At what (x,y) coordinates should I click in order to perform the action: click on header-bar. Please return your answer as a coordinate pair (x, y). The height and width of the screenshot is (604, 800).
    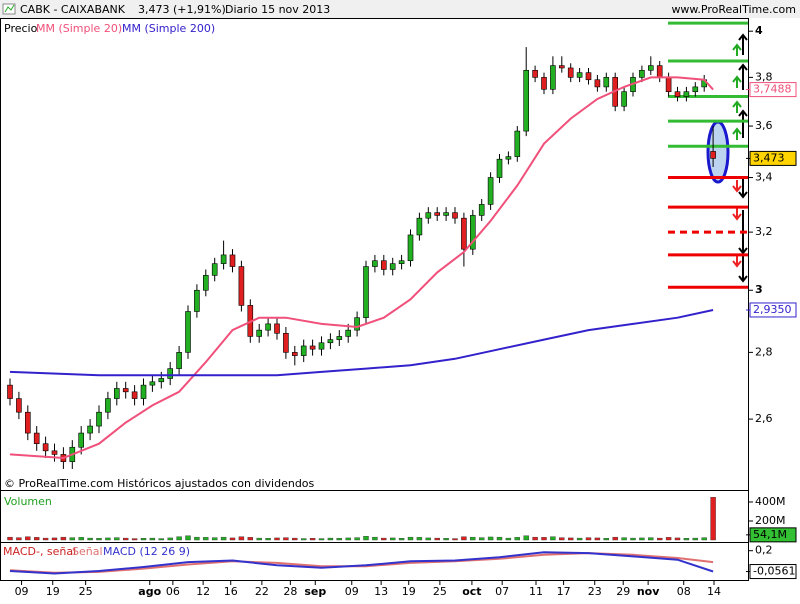
    Looking at the image, I should click on (400, 9).